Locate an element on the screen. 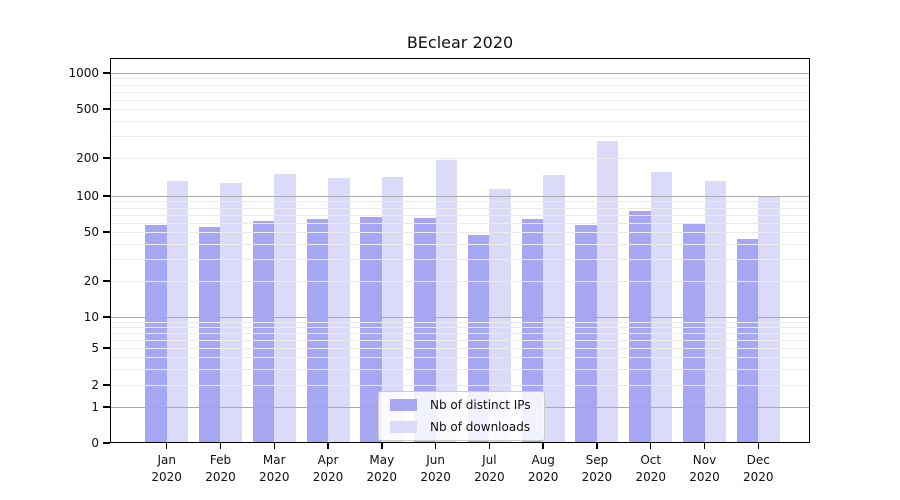  y-tick-label: 500 is located at coordinates (87, 109).